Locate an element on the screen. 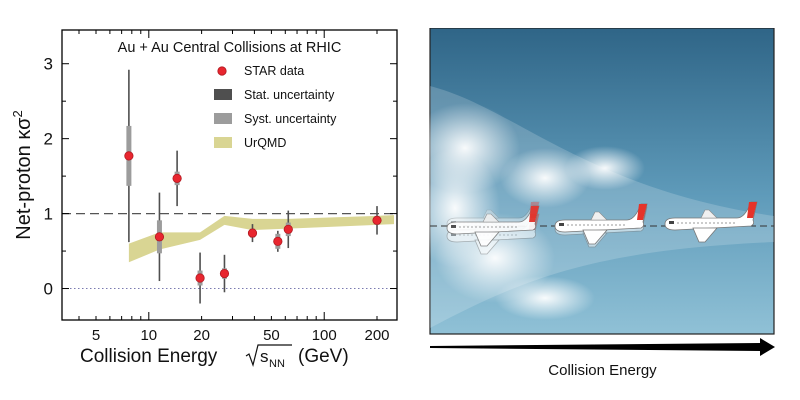 The height and width of the screenshot is (400, 800). x-tick-label: 5 is located at coordinates (96, 335).